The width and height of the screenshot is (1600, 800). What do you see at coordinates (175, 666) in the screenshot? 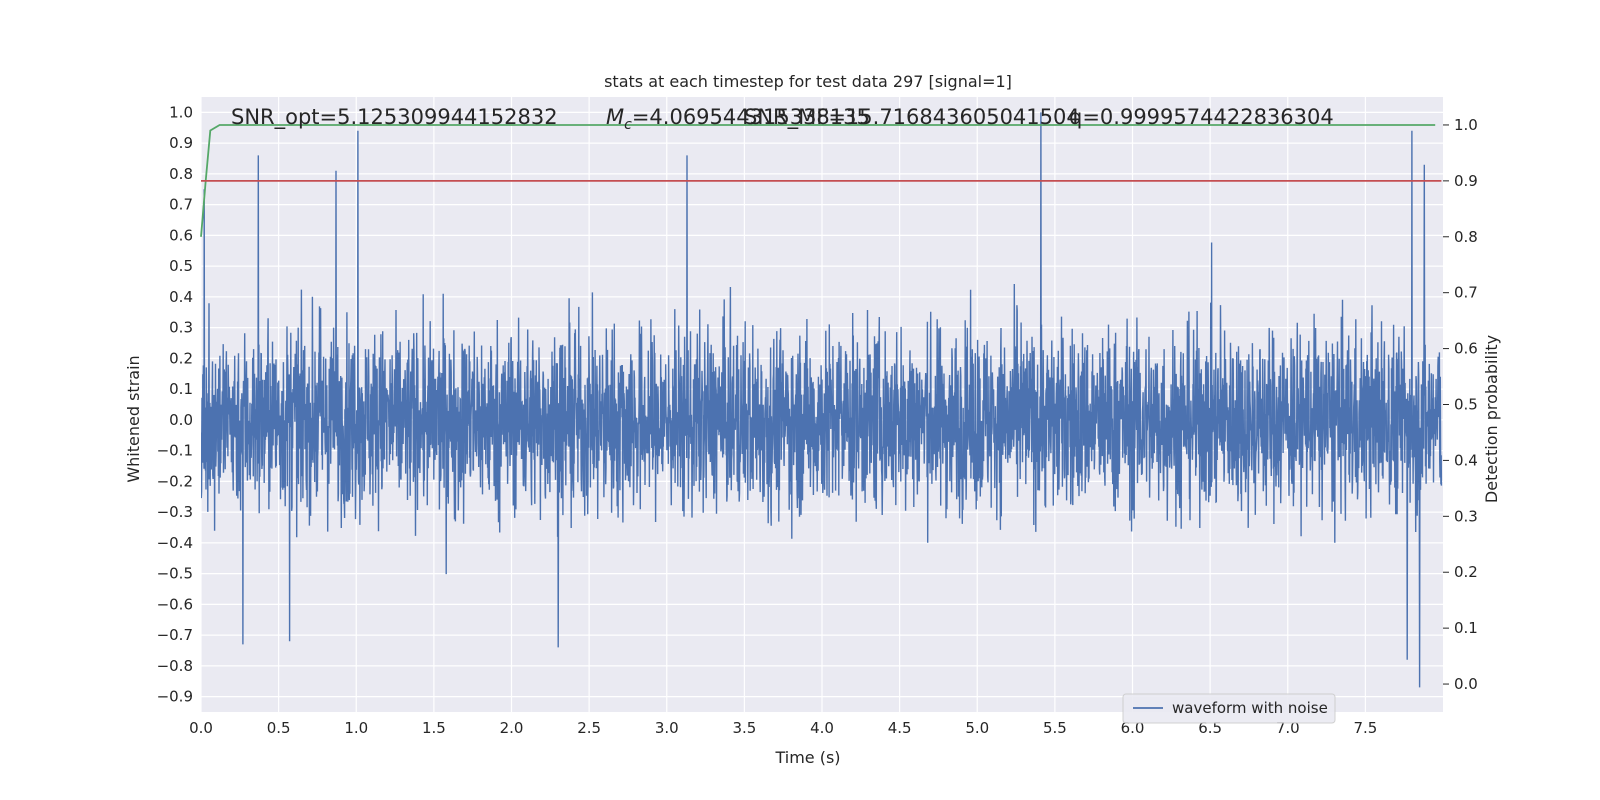
I see `y-tick-label: −0.8` at bounding box center [175, 666].